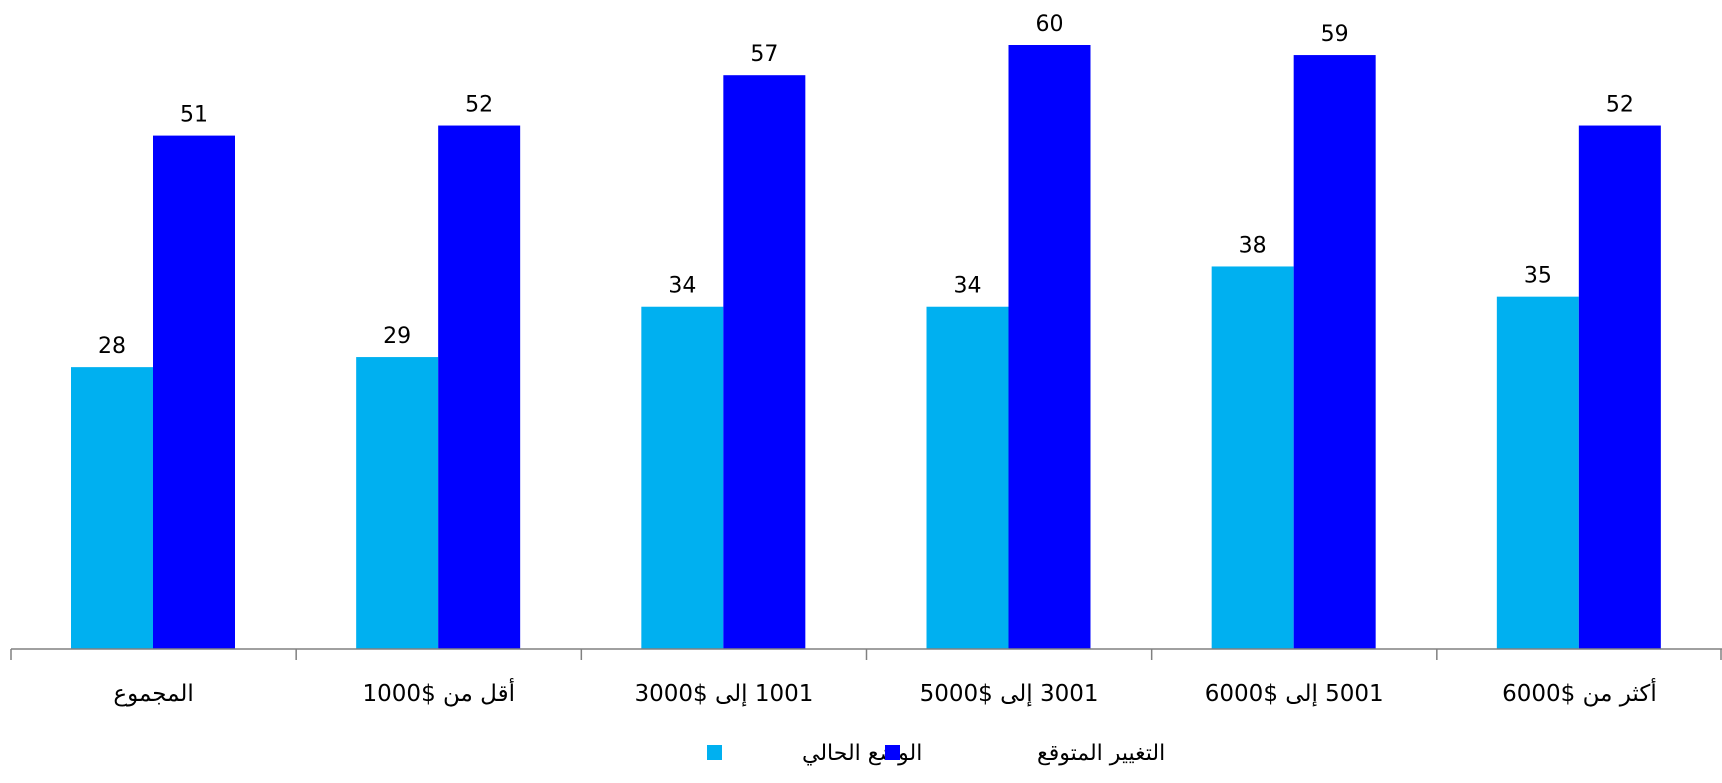 The height and width of the screenshot is (783, 1722). I want to click on category-label: 3001 إلى $5000, so click(1009, 694).